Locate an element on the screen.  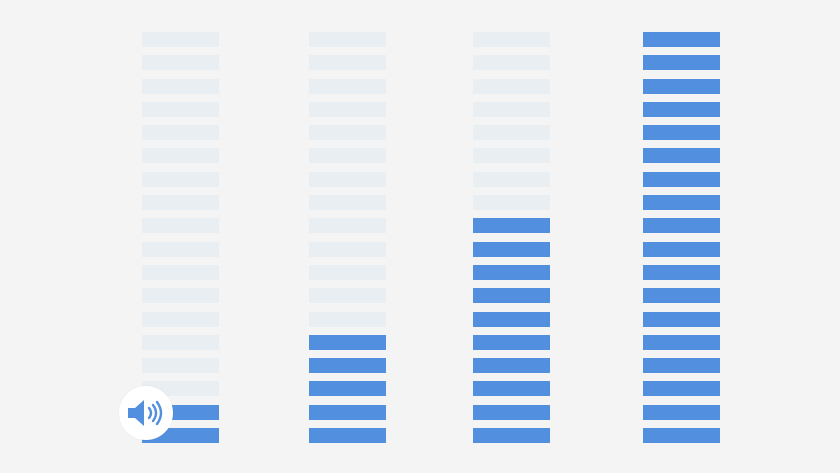
speaker-volume-icon is located at coordinates (145, 413).